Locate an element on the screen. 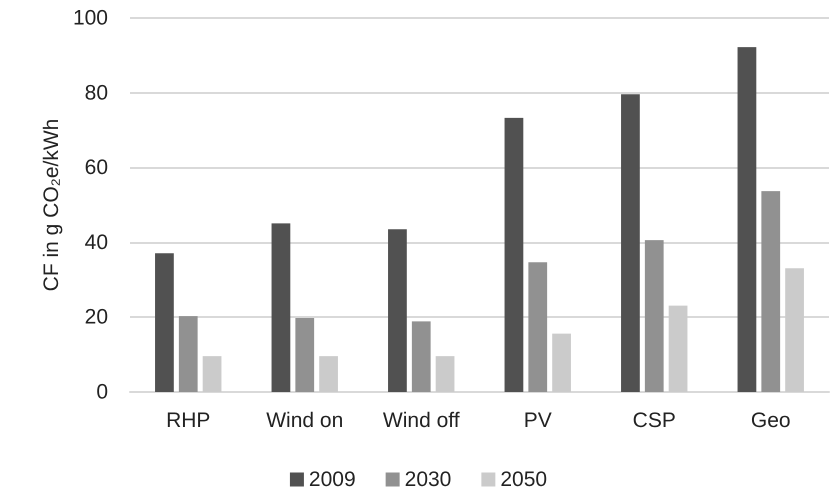 The height and width of the screenshot is (497, 837). x-tick-label: Wind on is located at coordinates (305, 420).